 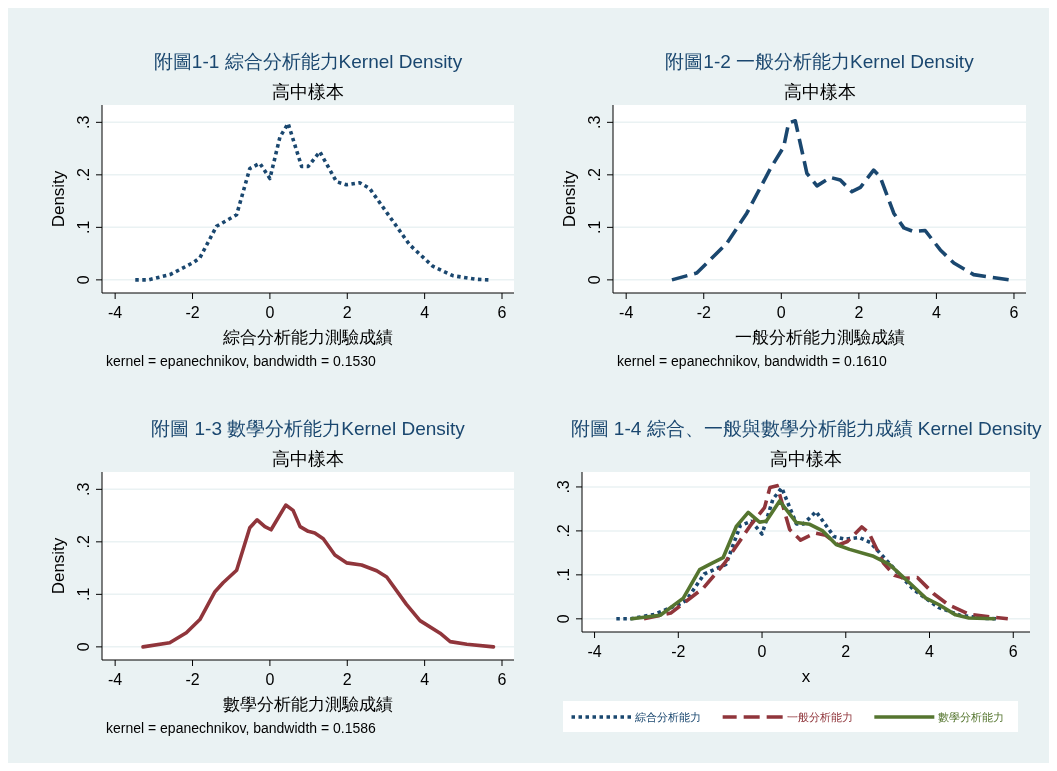 I want to click on x-axis-title: 綜合分析能力測驗成績, so click(x=307, y=337).